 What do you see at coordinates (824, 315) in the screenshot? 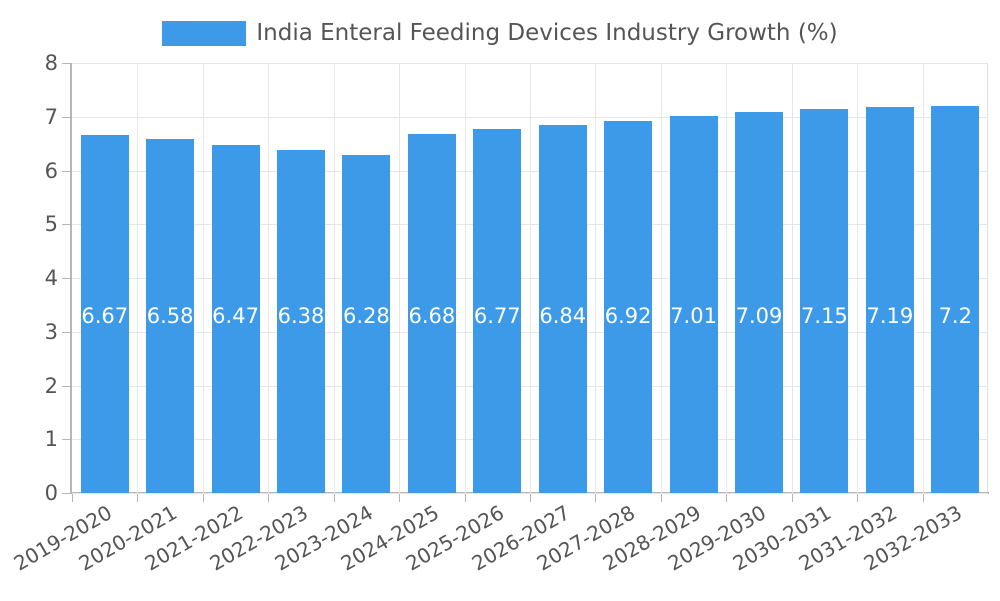
I see `bar-value-label: 7.15` at bounding box center [824, 315].